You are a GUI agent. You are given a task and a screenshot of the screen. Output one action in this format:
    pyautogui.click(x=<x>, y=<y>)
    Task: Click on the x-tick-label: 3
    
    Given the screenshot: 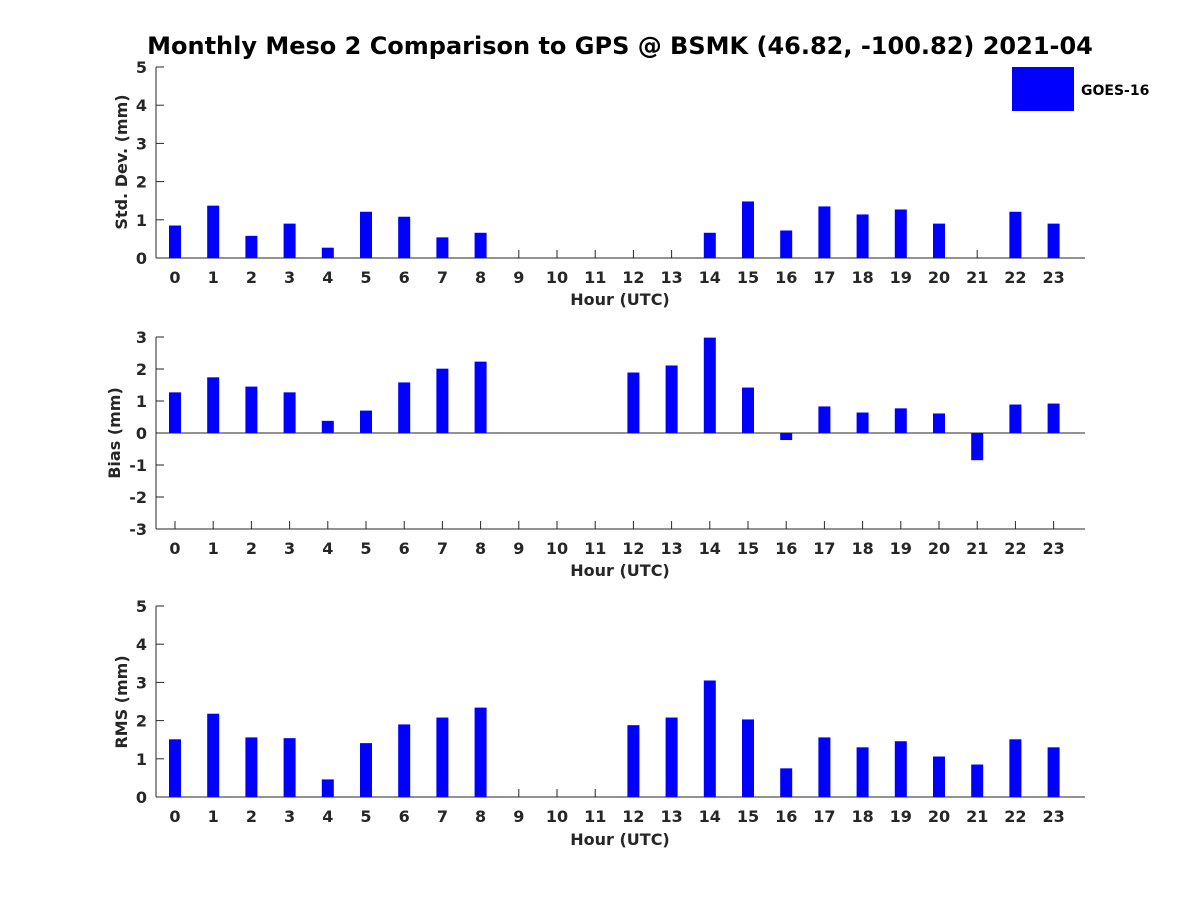 What is the action you would take?
    pyautogui.click(x=289, y=548)
    